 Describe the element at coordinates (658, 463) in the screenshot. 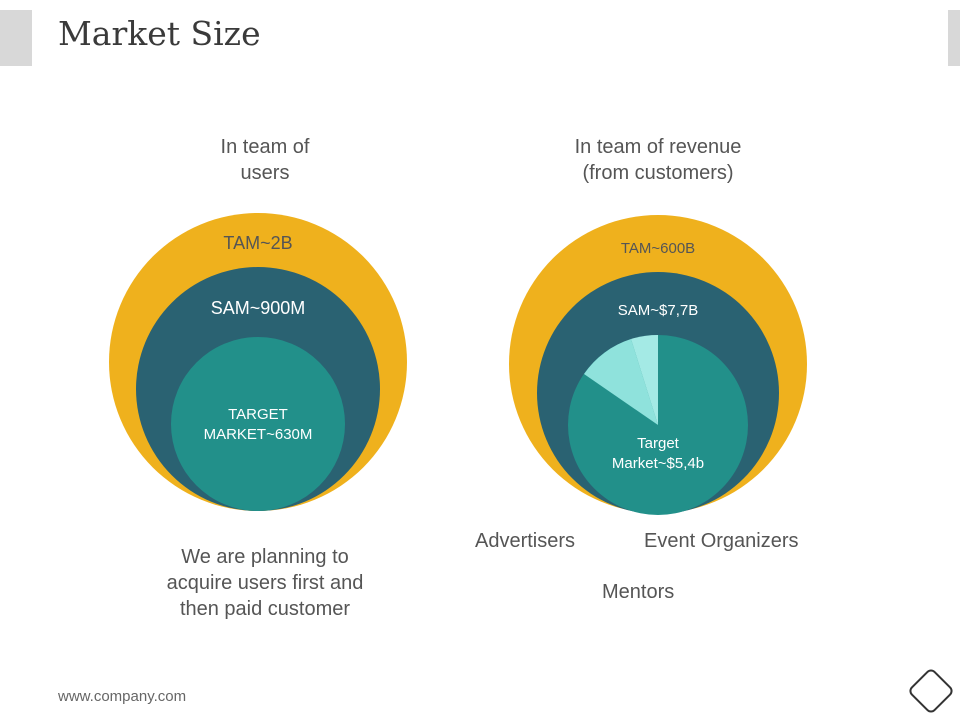

I see `right-target-label-line-2: Market~$5,4b` at that location.